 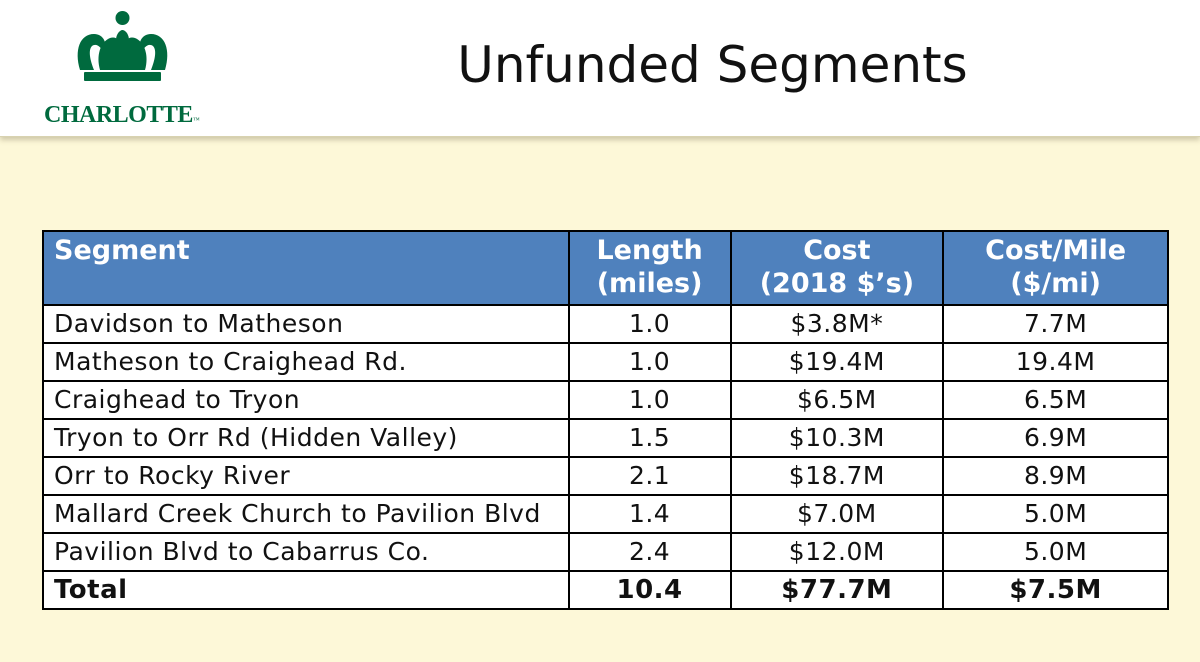 What do you see at coordinates (837, 324) in the screenshot?
I see `cell-cost: $3.8M*` at bounding box center [837, 324].